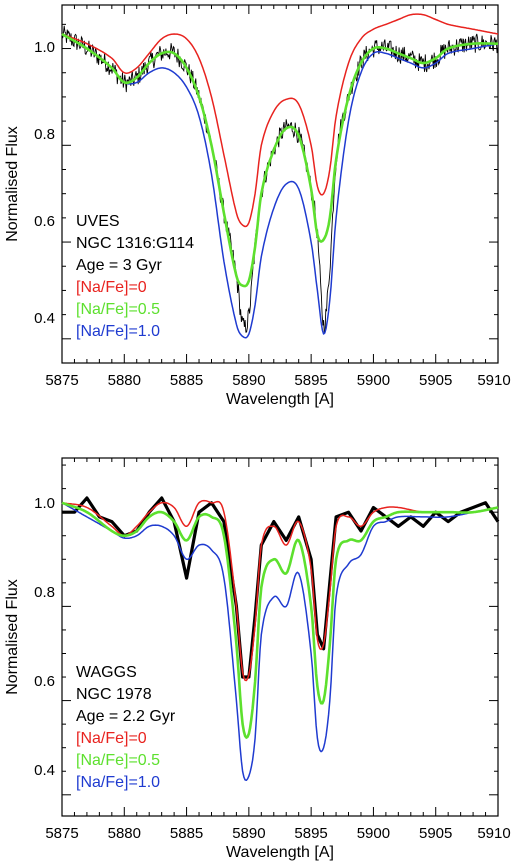  Describe the element at coordinates (12, 184) in the screenshot. I see `panel-top-y-axis-title: Normalised Flux` at that location.